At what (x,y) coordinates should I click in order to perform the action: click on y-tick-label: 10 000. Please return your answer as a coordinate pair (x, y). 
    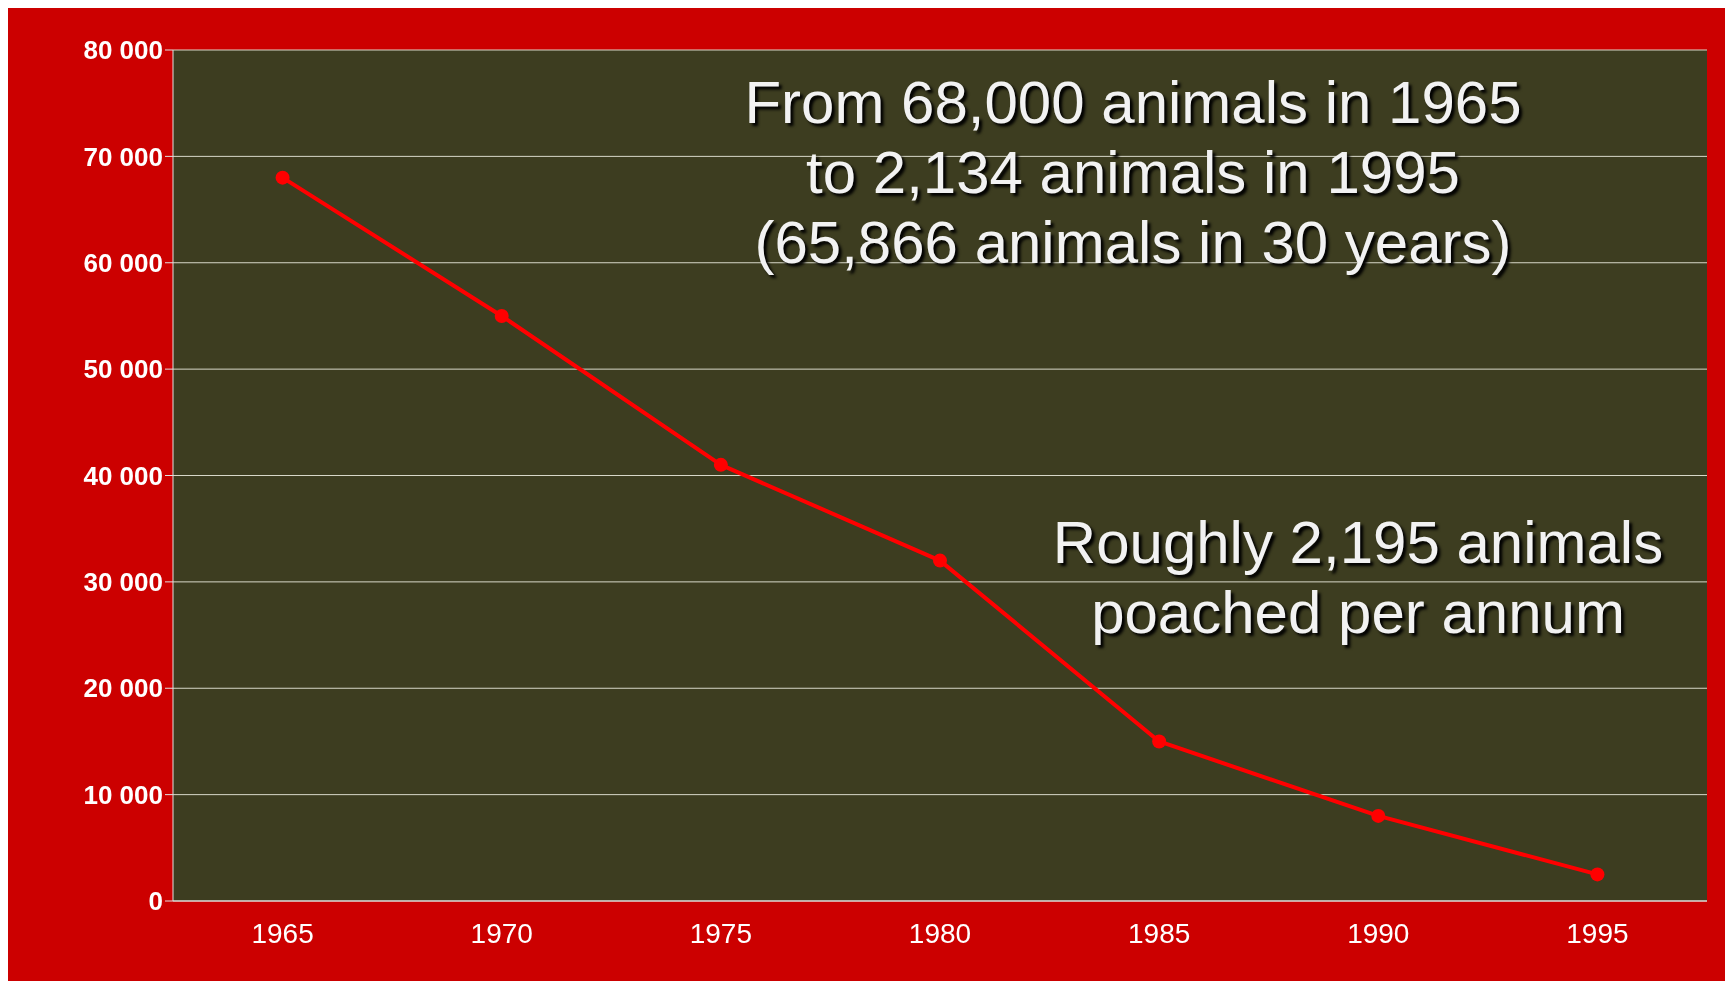
    Looking at the image, I should click on (123, 794).